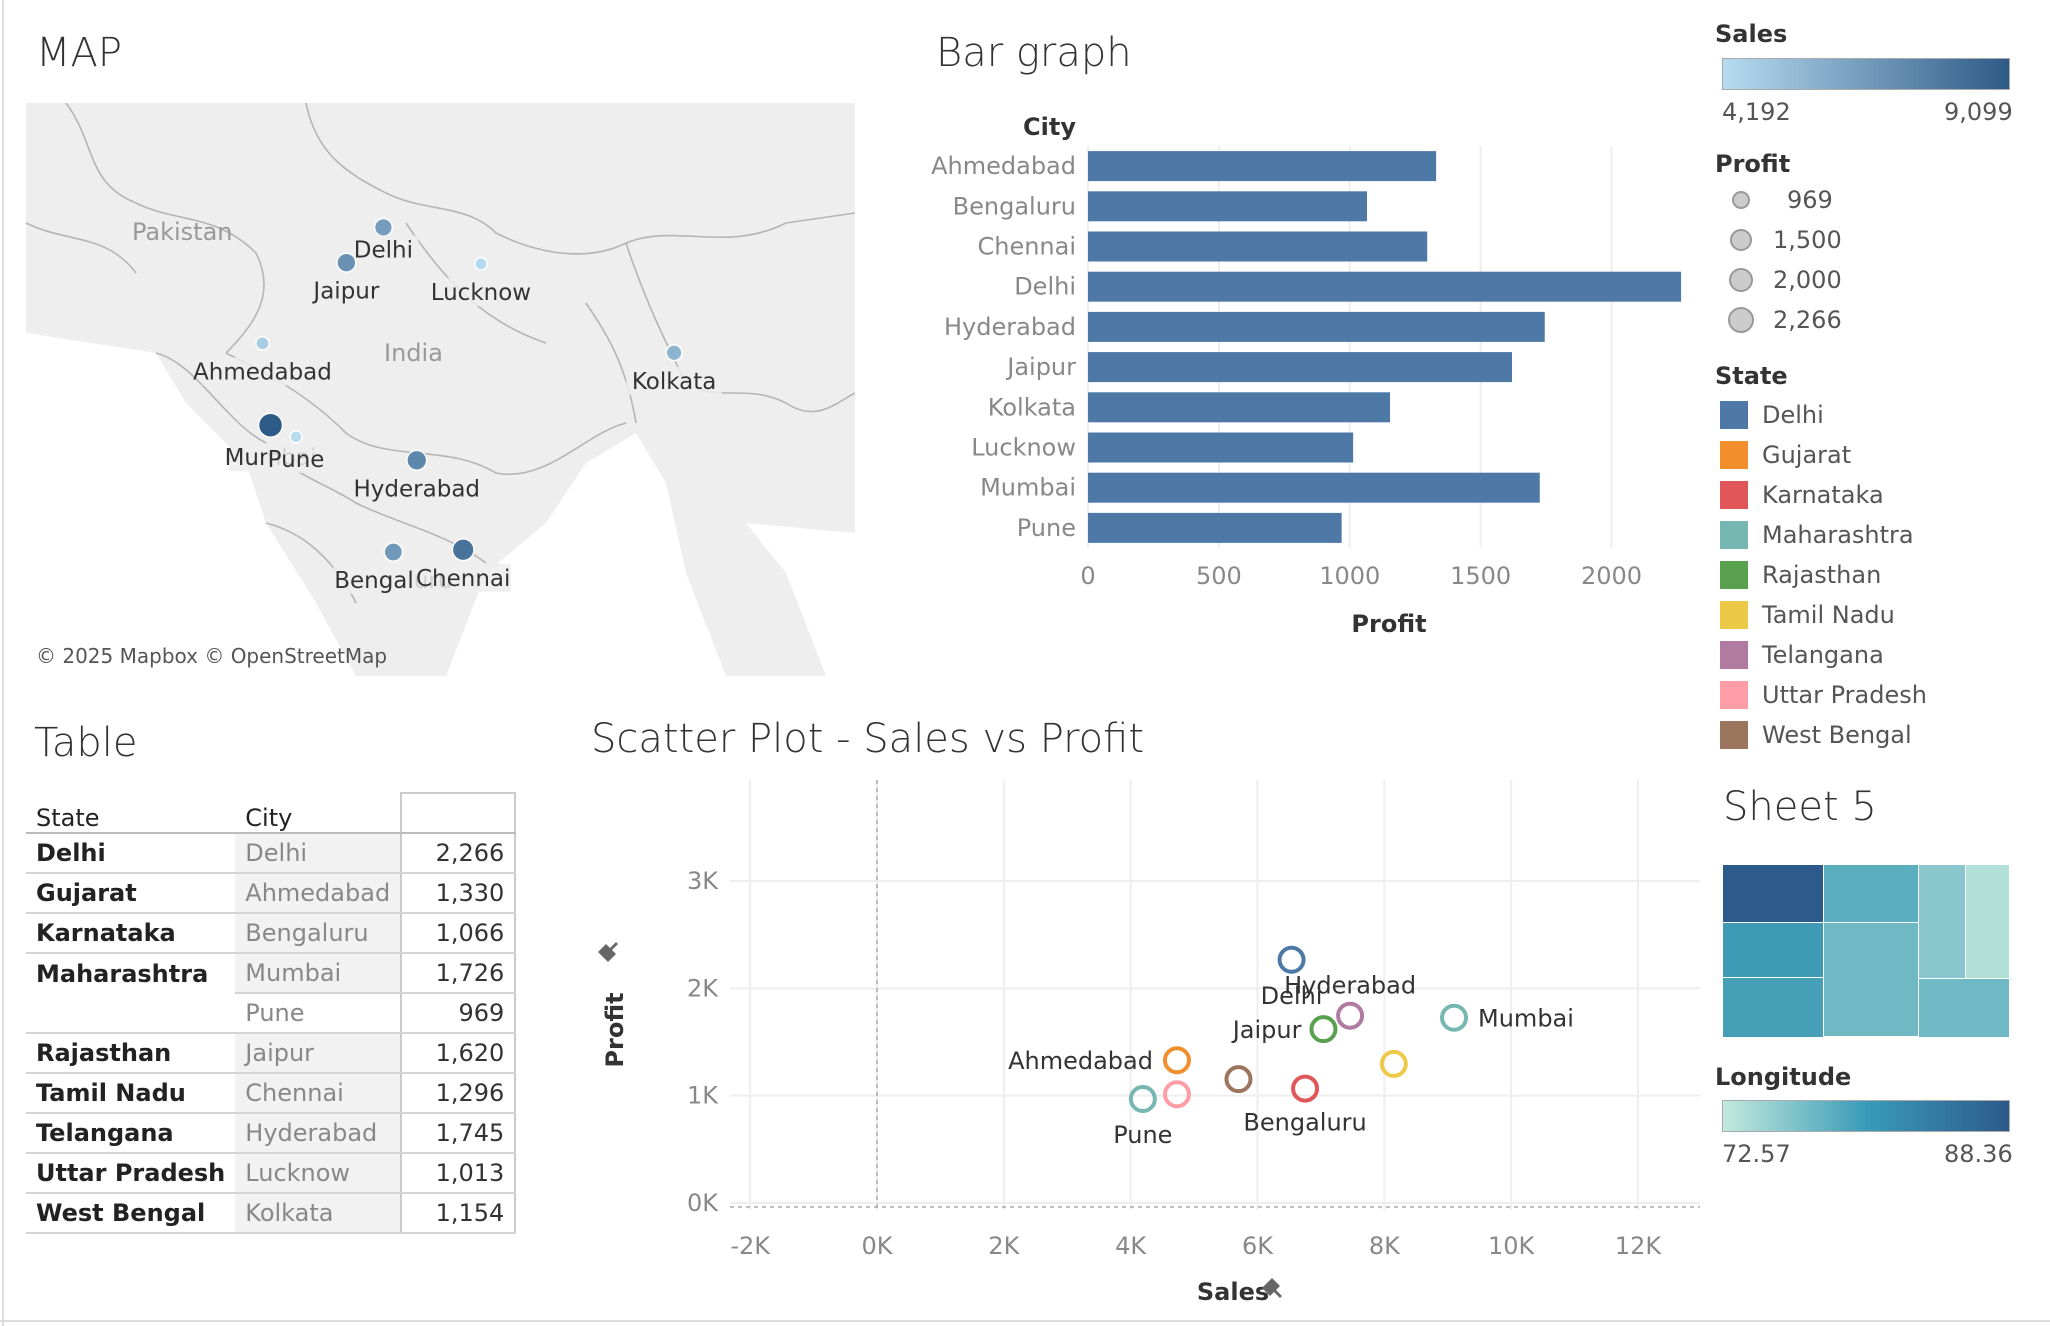 The height and width of the screenshot is (1326, 2050). What do you see at coordinates (674, 382) in the screenshot?
I see `map-label-kolkata: Kolkata` at bounding box center [674, 382].